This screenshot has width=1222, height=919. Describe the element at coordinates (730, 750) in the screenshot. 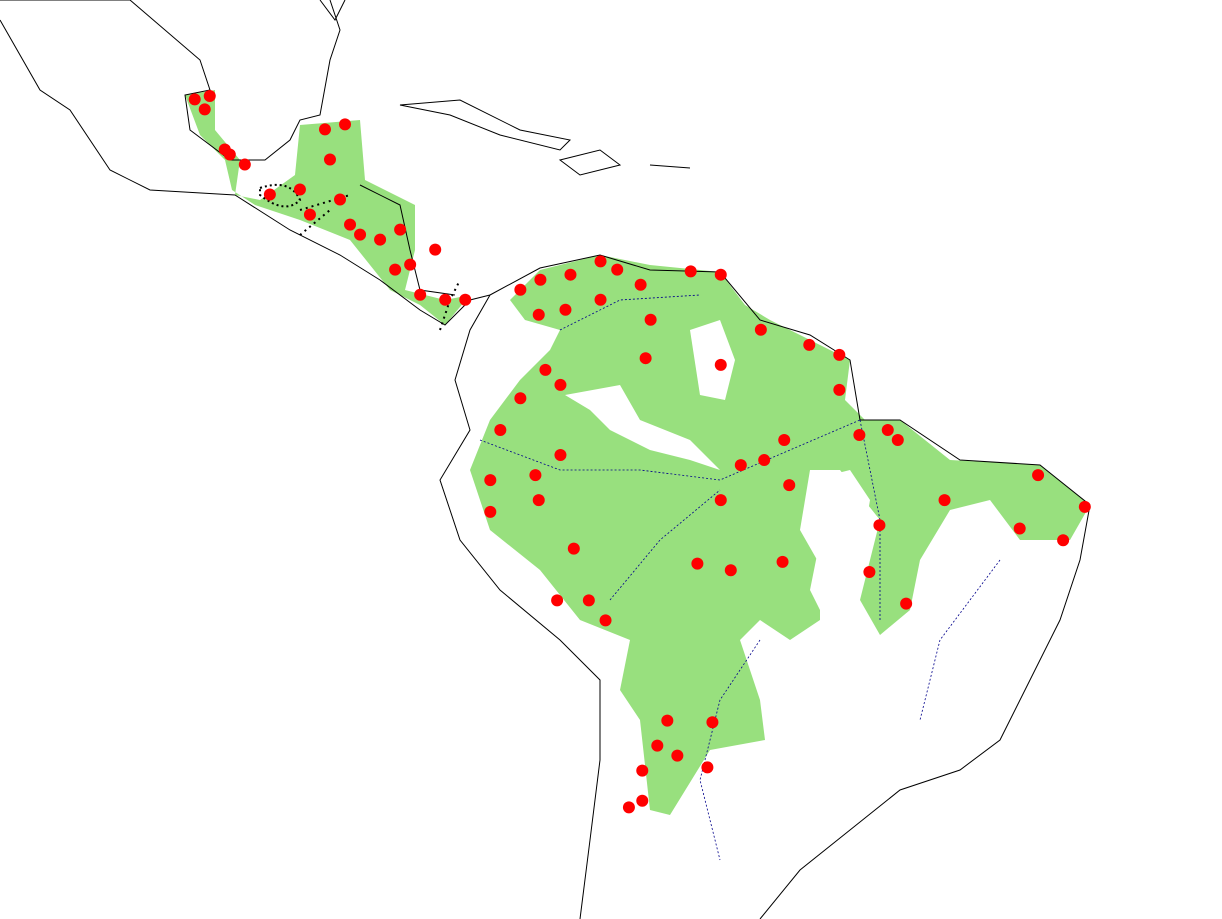

I see `river-parana` at that location.